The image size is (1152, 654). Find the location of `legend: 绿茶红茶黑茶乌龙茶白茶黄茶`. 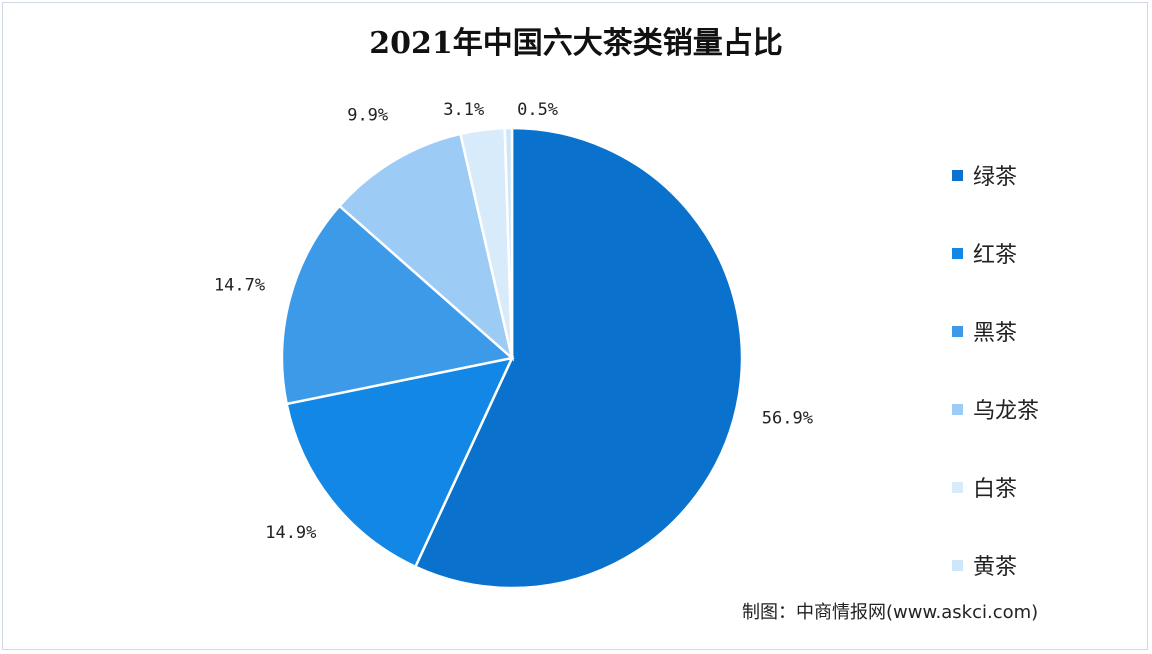

legend: 绿茶红茶黑茶乌龙茶白茶黄茶 is located at coordinates (1047, 370).